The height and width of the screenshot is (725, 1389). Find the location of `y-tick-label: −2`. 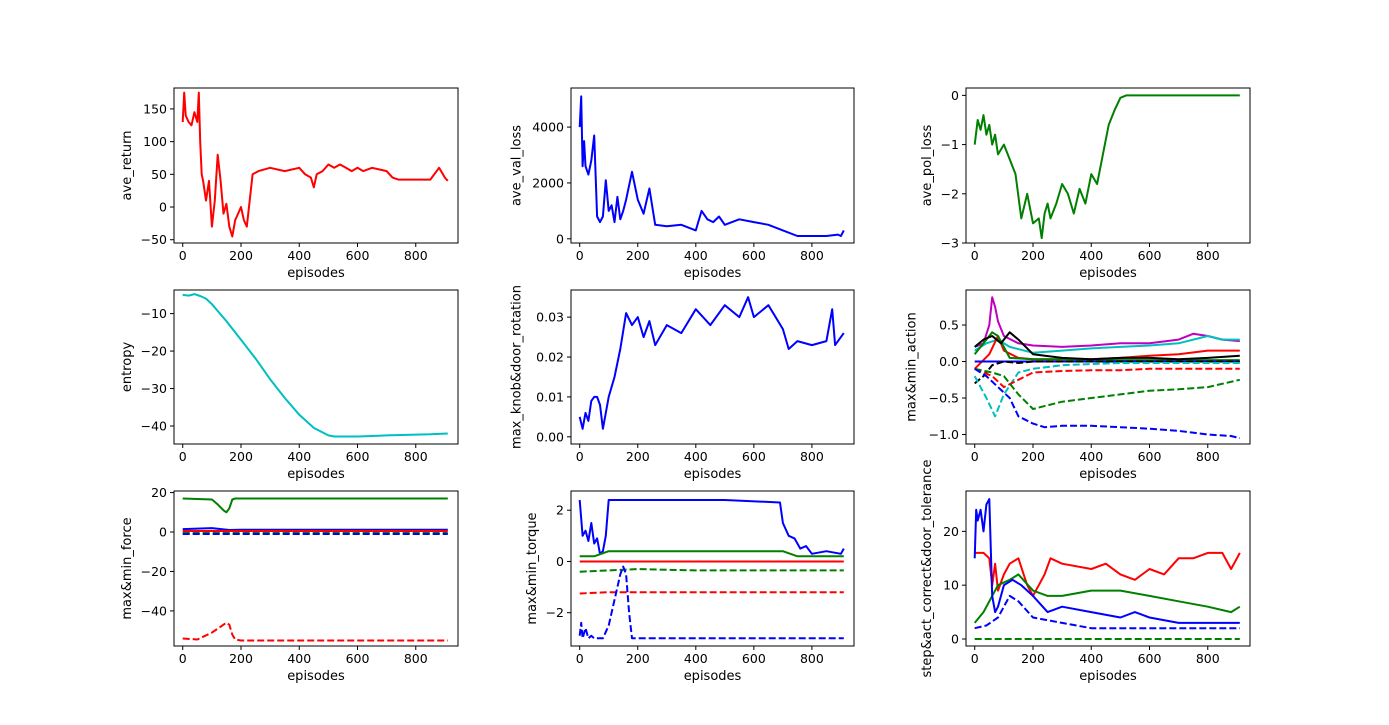

y-tick-label: −2 is located at coordinates (950, 193).